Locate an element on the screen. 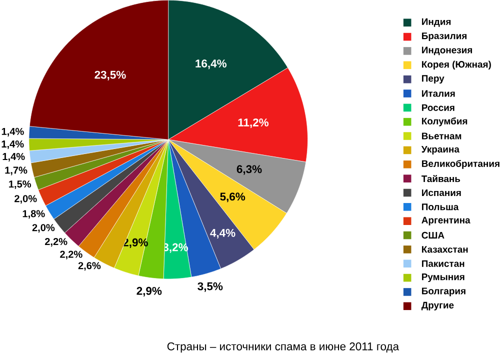  legend-label: Колумбия is located at coordinates (445, 122).